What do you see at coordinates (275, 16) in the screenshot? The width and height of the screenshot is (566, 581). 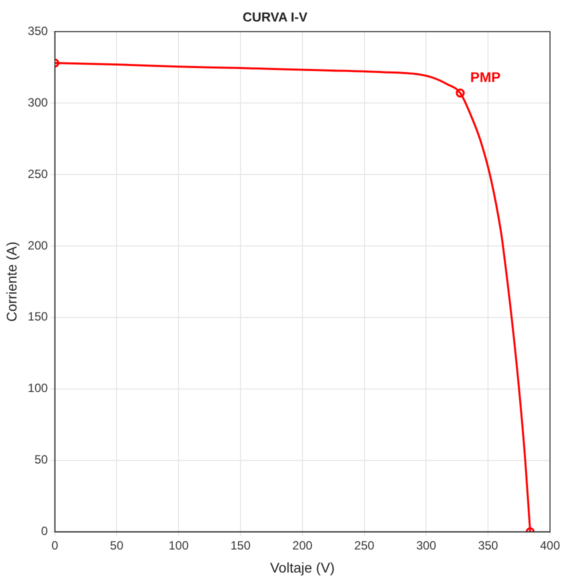 I see `chart-title: CURVA I-V` at bounding box center [275, 16].